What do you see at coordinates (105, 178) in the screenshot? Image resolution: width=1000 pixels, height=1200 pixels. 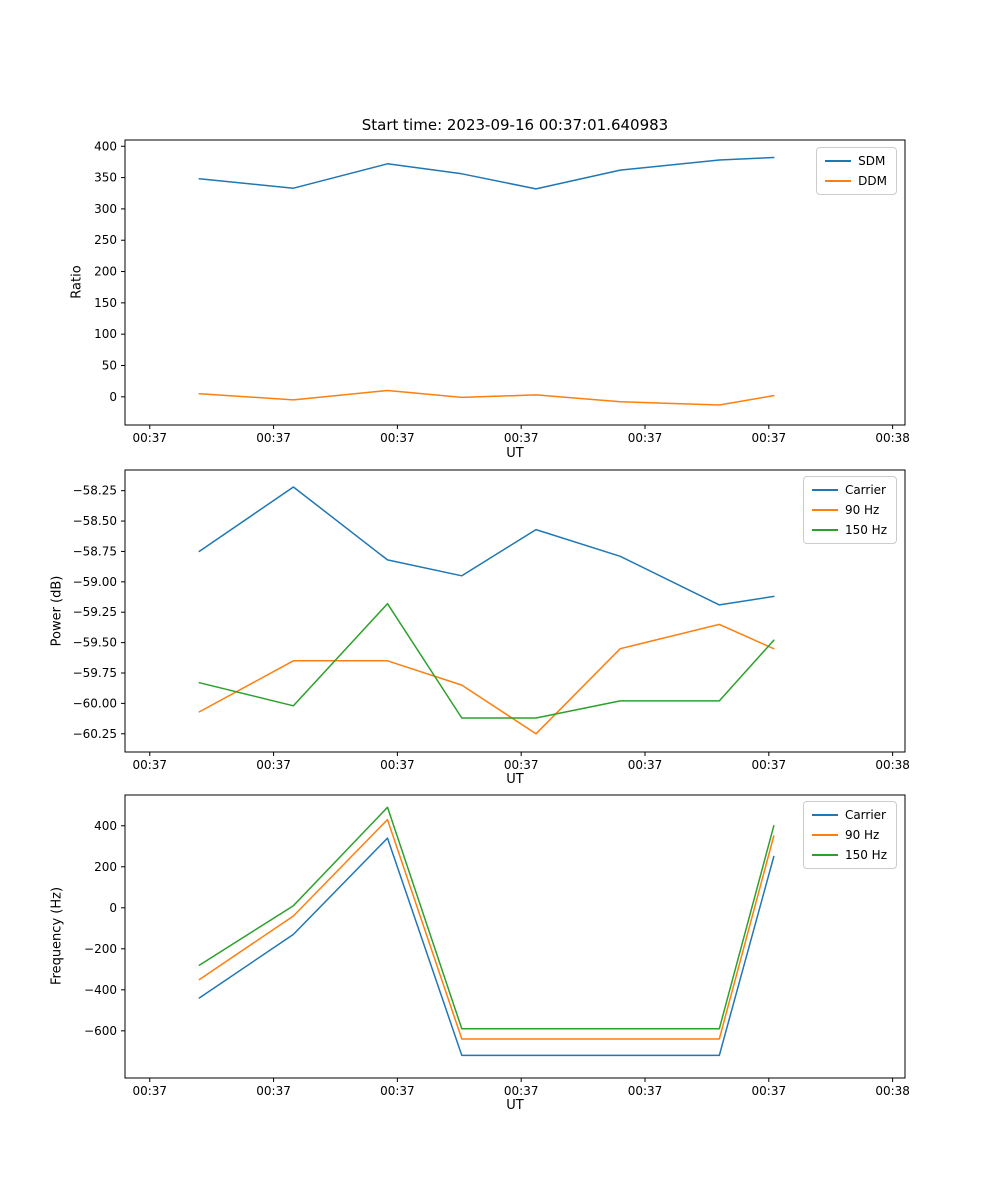 I see `y-tick-label: 350` at bounding box center [105, 178].